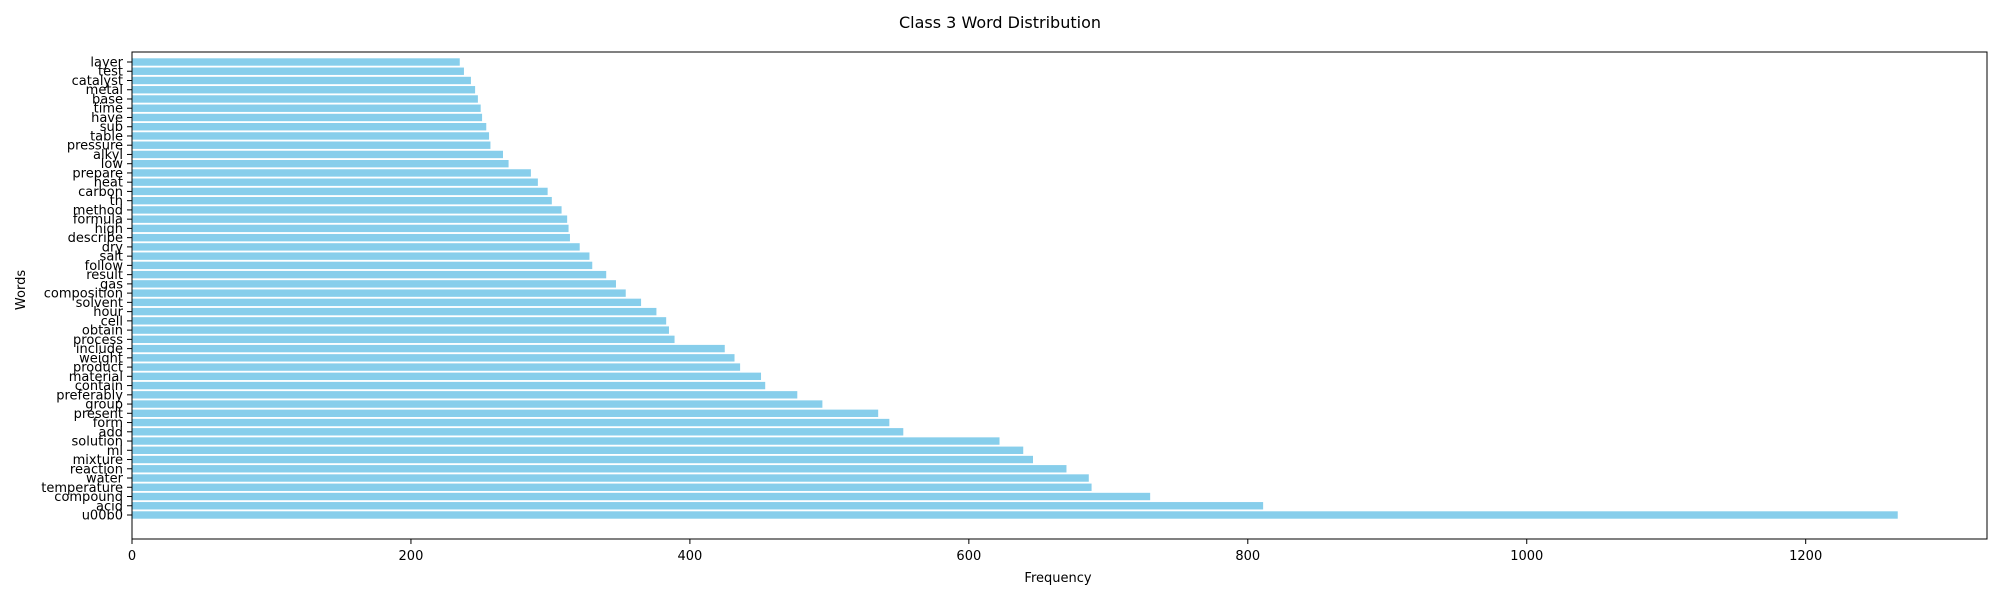  I want to click on y-tick-label-water: water, so click(105, 479).